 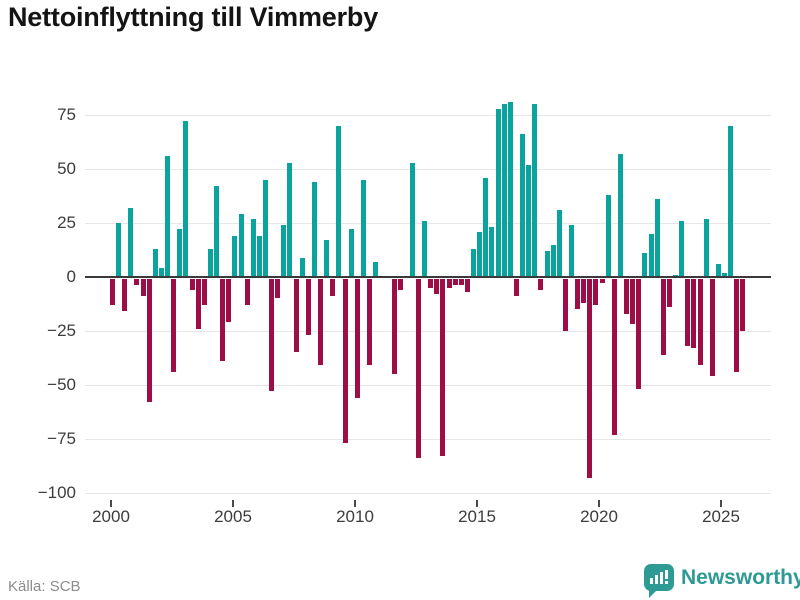 I want to click on y-tick-label--75: −75, so click(x=61, y=438).